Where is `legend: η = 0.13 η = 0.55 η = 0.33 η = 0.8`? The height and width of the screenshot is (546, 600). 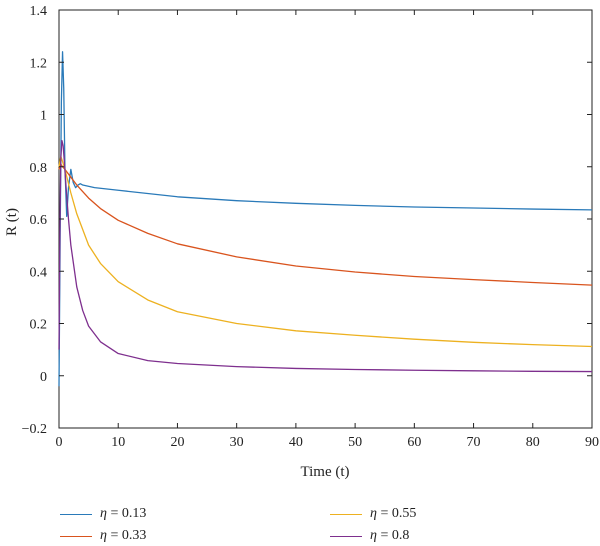 legend: η = 0.13 η = 0.55 η = 0.33 η = 0.8 is located at coordinates (300, 521).